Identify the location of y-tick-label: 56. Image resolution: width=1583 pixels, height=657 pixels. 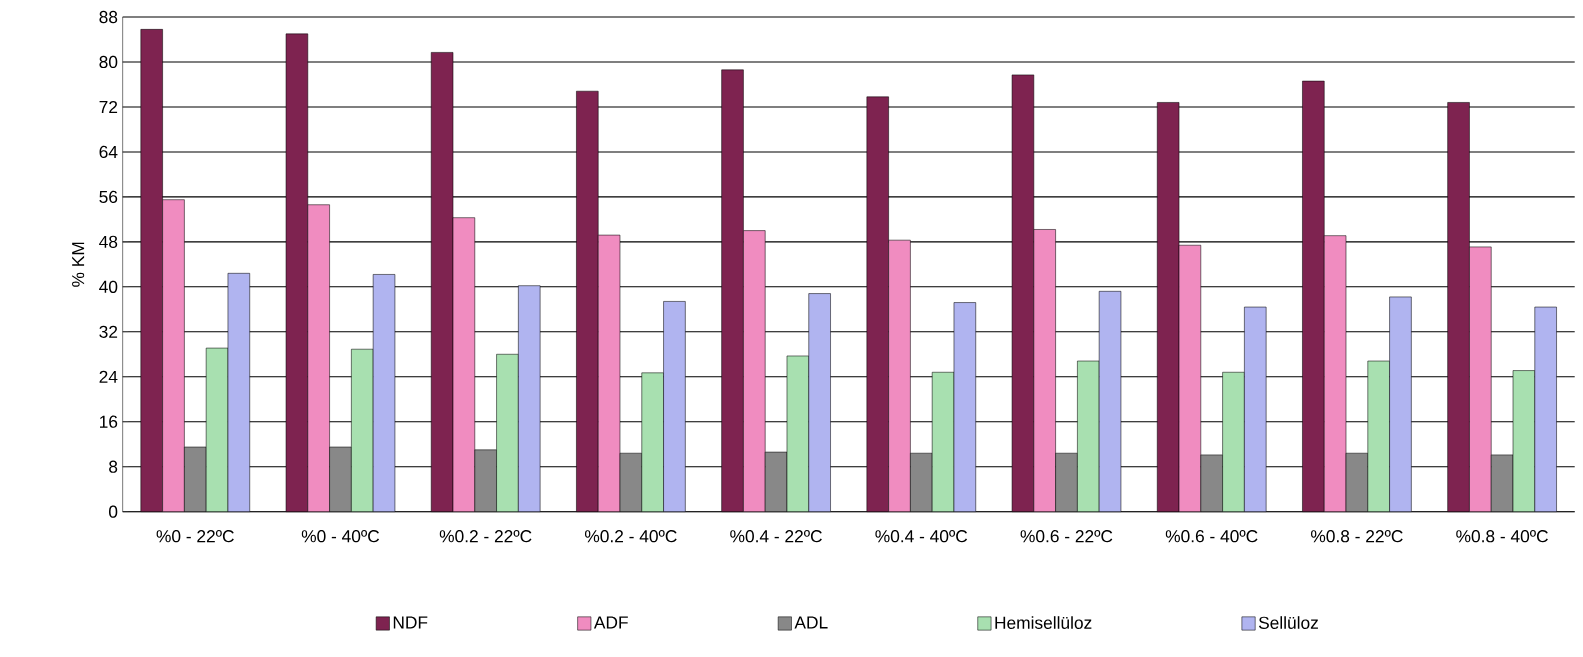
(108, 197).